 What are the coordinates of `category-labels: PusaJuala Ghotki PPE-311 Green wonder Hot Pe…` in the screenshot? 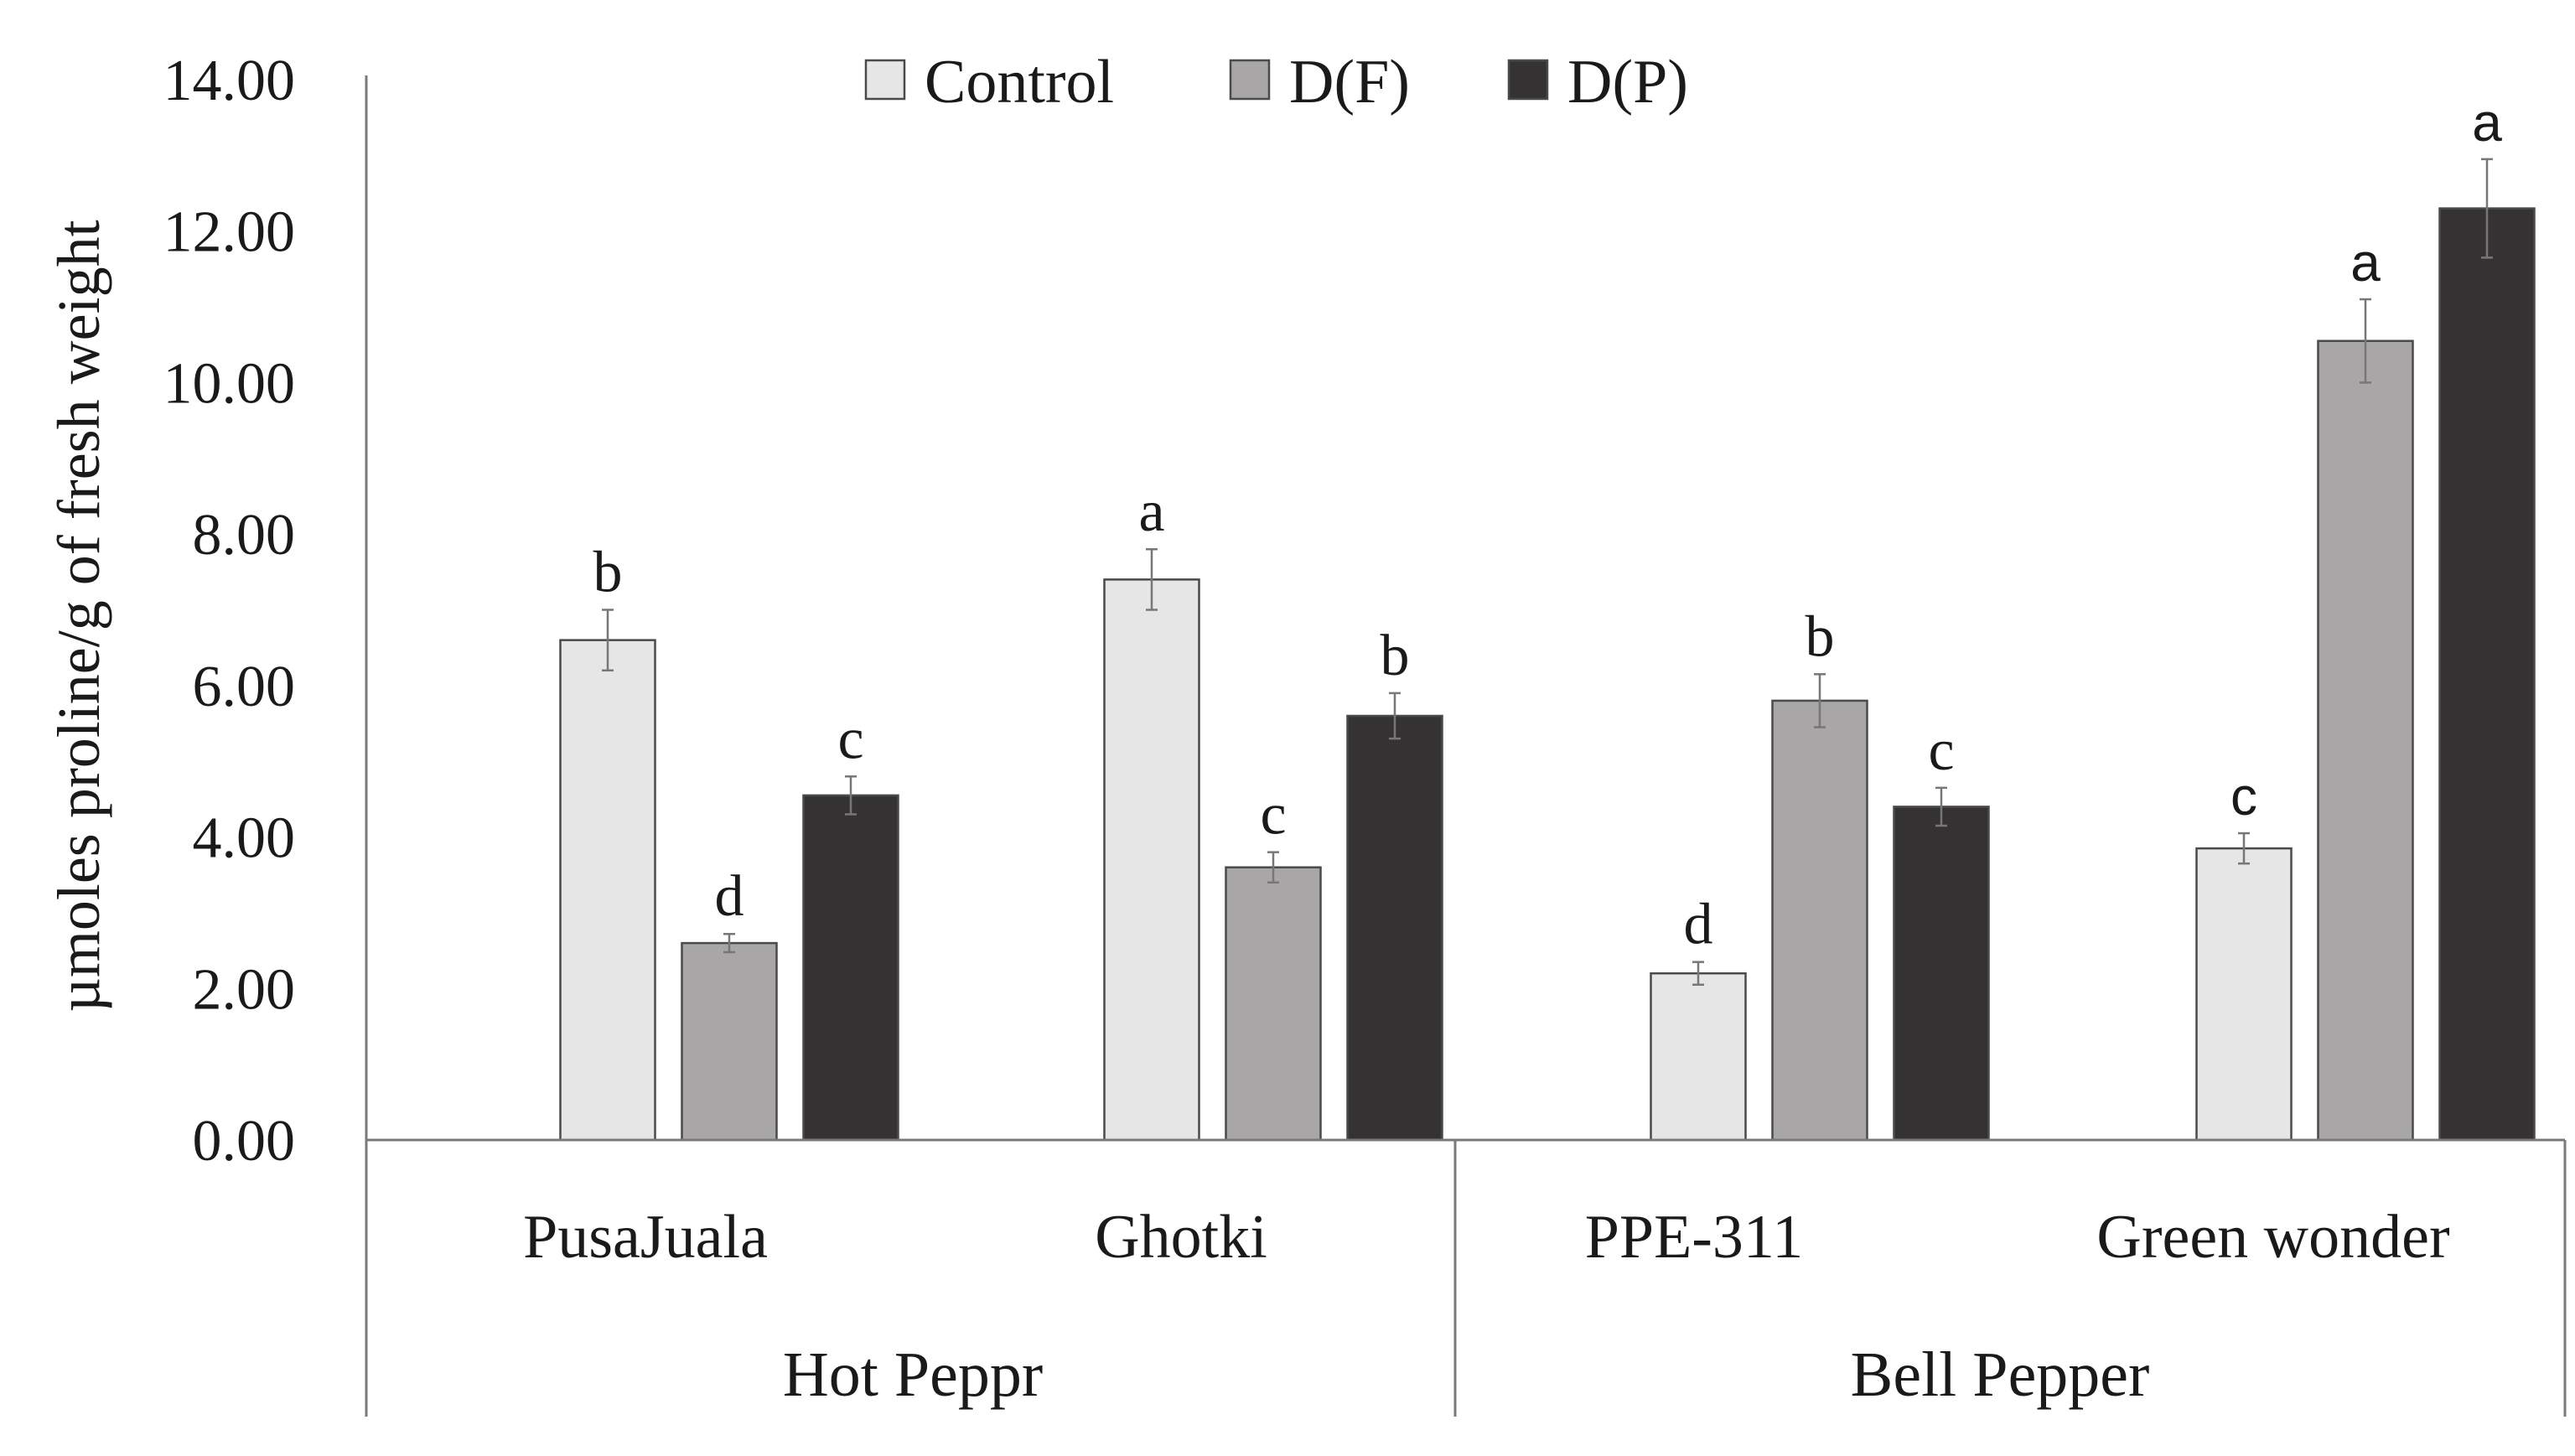 It's located at (1487, 1306).